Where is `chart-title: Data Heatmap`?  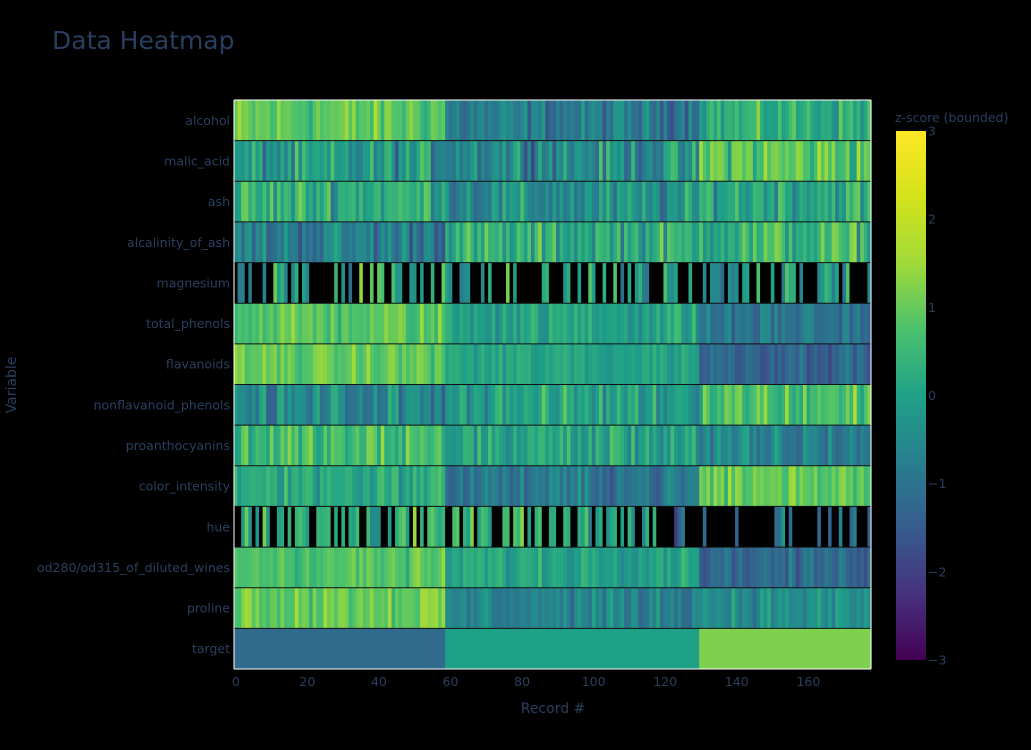
chart-title: Data Heatmap is located at coordinates (143, 40).